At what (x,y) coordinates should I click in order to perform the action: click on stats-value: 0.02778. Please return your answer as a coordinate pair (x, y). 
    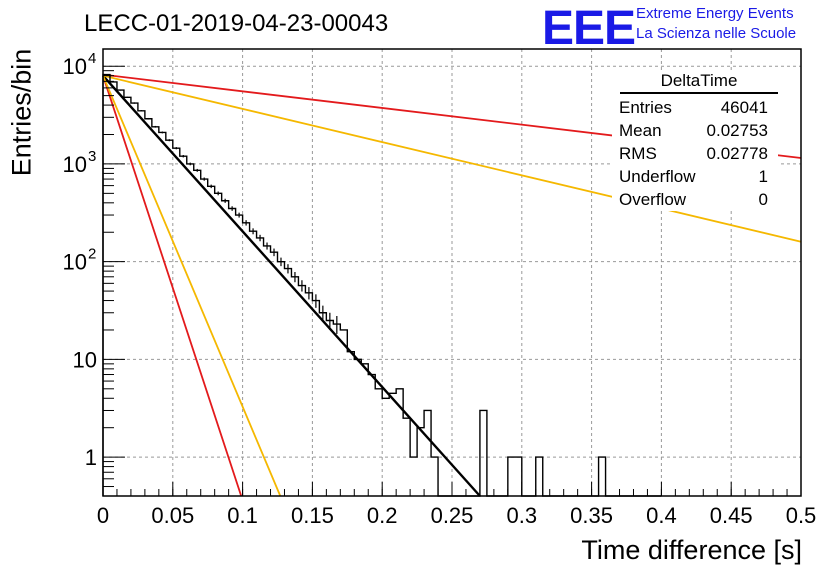
    Looking at the image, I should click on (737, 153).